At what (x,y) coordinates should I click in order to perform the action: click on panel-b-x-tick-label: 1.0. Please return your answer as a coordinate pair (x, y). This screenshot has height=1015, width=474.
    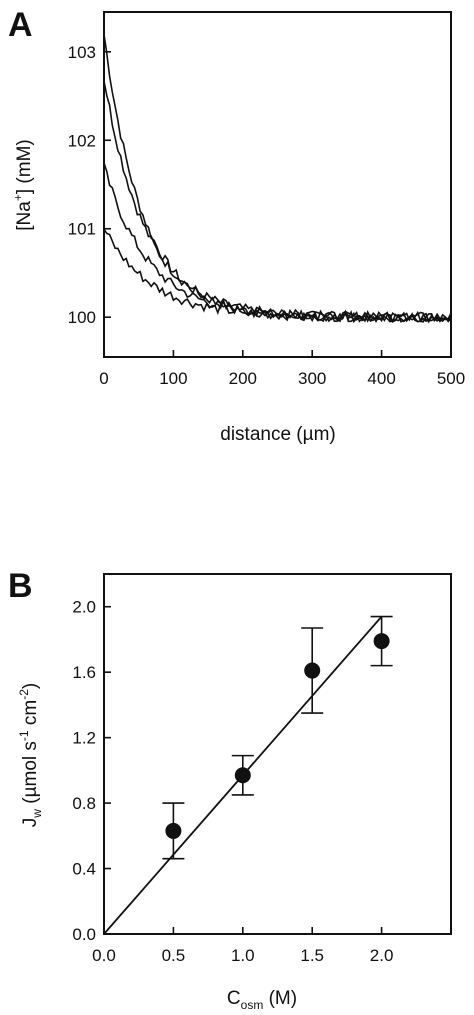
    Looking at the image, I should click on (243, 955).